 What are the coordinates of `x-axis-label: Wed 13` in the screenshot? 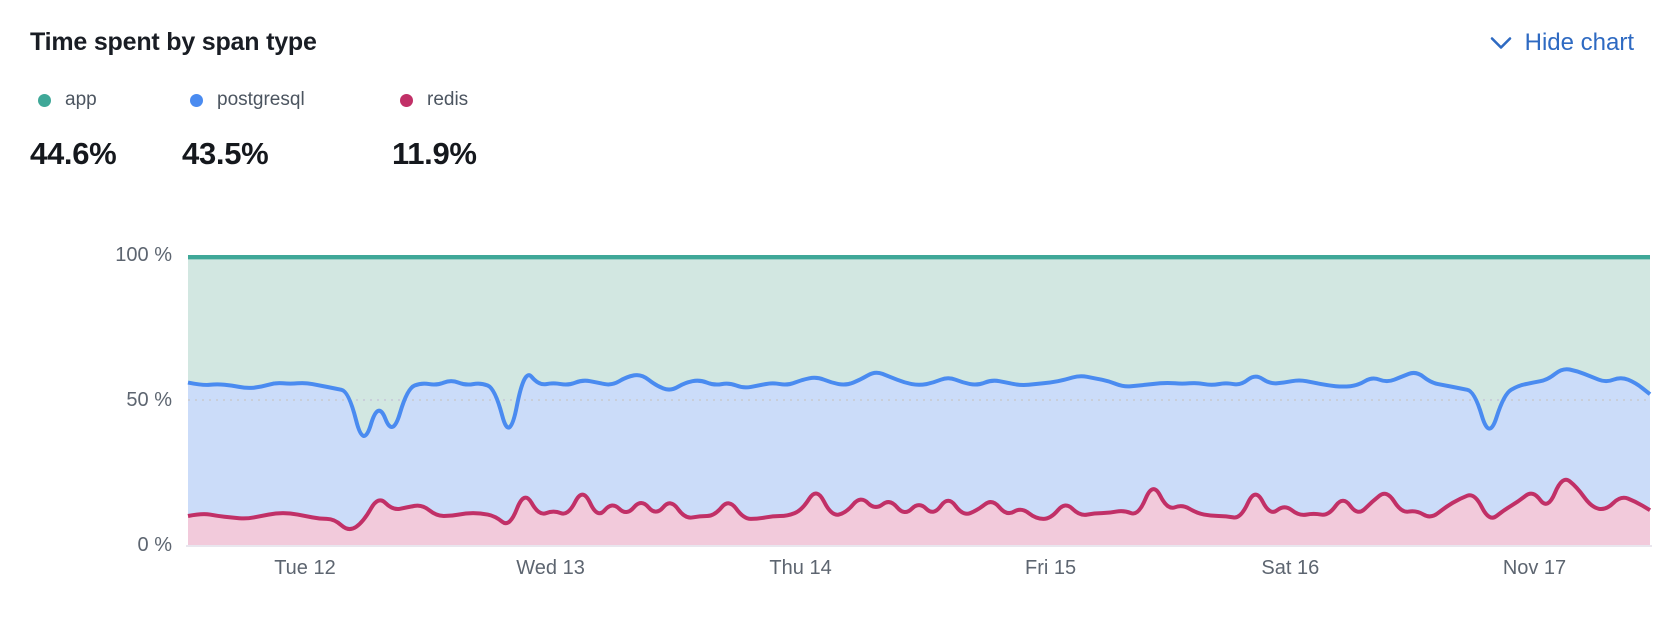 It's located at (550, 568).